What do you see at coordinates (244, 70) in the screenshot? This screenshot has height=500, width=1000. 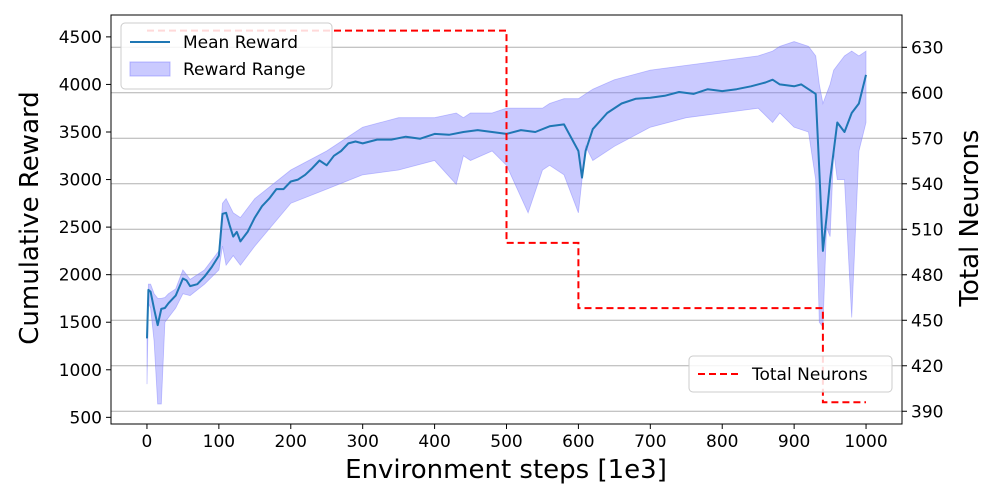 I see `legend-reward-range-label: Reward Range` at bounding box center [244, 70].